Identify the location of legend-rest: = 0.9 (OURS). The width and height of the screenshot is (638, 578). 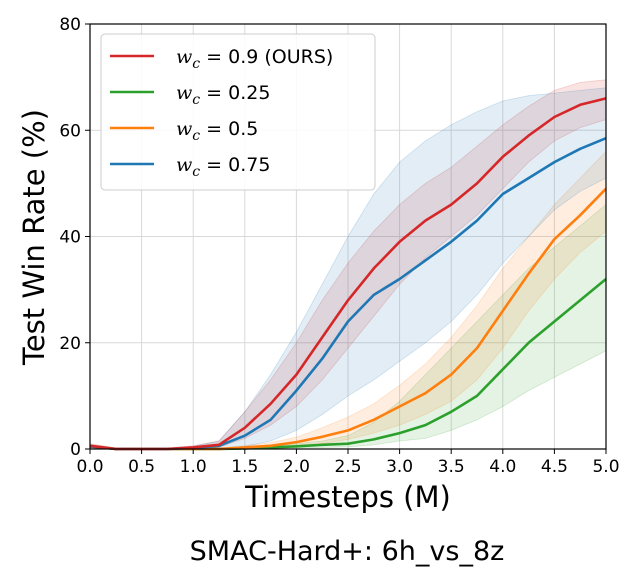
(266, 57).